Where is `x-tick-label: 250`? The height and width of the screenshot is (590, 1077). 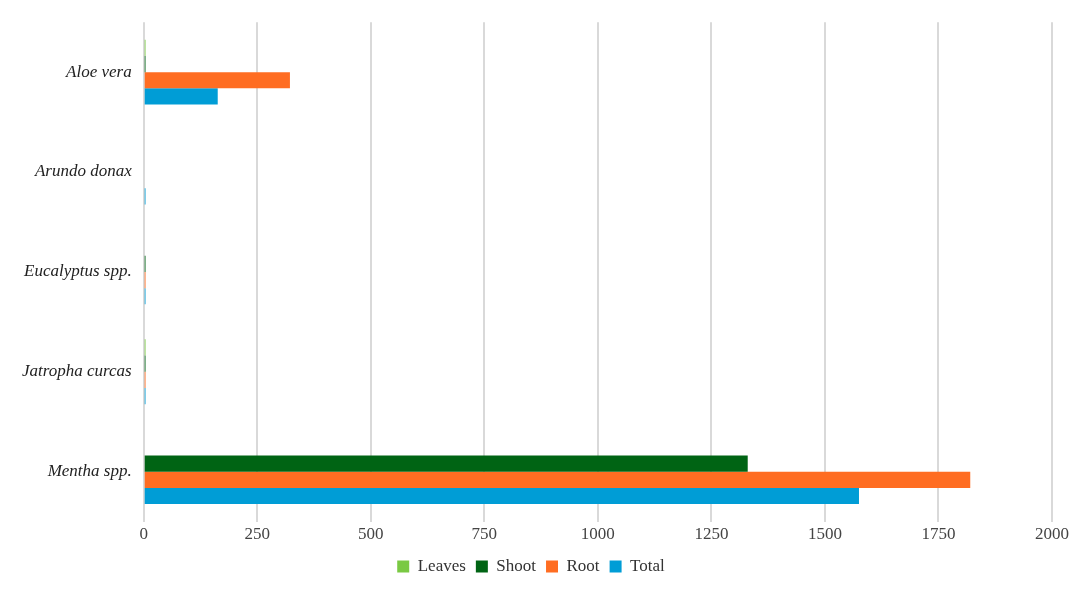
x-tick-label: 250 is located at coordinates (257, 534).